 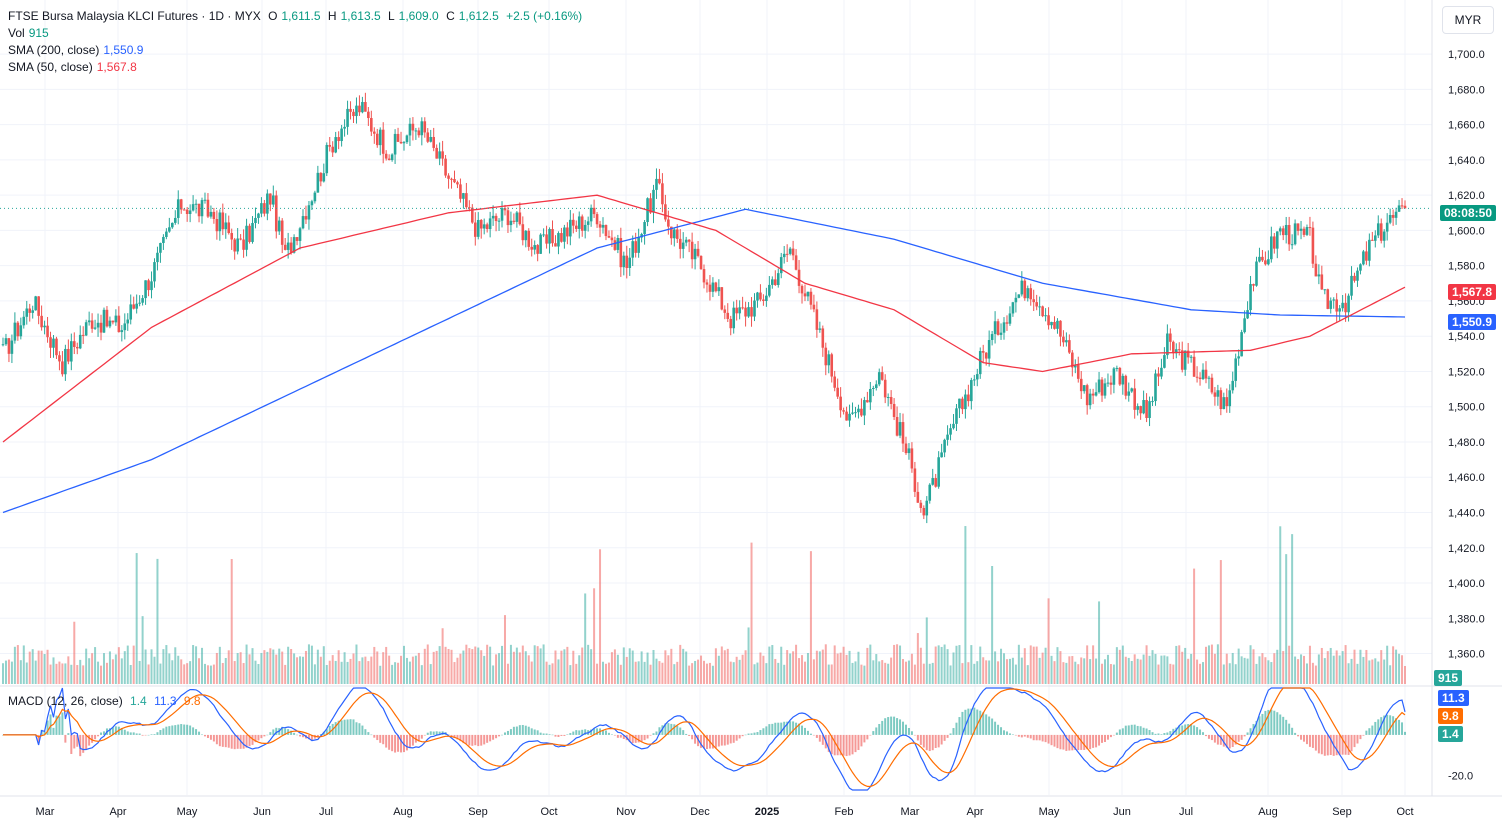 What do you see at coordinates (1468, 20) in the screenshot?
I see `currency-button: MYR` at bounding box center [1468, 20].